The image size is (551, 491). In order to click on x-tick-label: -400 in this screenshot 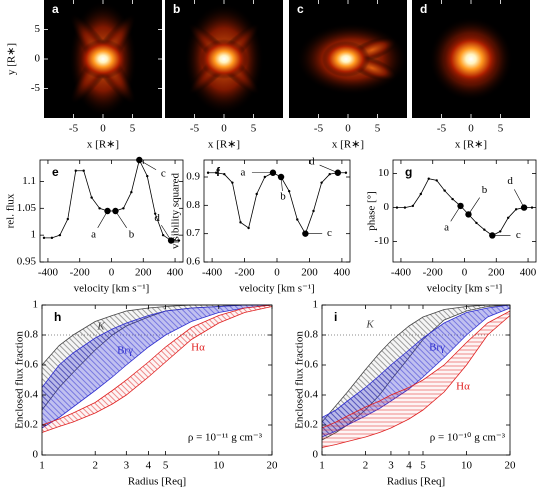, I will do `click(212, 273)`.